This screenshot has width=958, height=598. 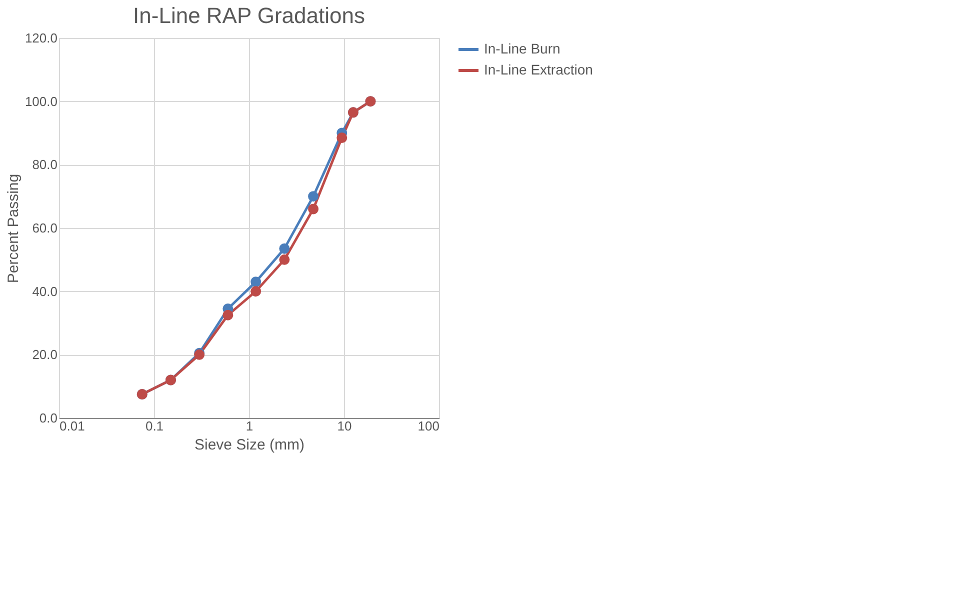 I want to click on y-tick-label: 80.0, so click(x=45, y=164).